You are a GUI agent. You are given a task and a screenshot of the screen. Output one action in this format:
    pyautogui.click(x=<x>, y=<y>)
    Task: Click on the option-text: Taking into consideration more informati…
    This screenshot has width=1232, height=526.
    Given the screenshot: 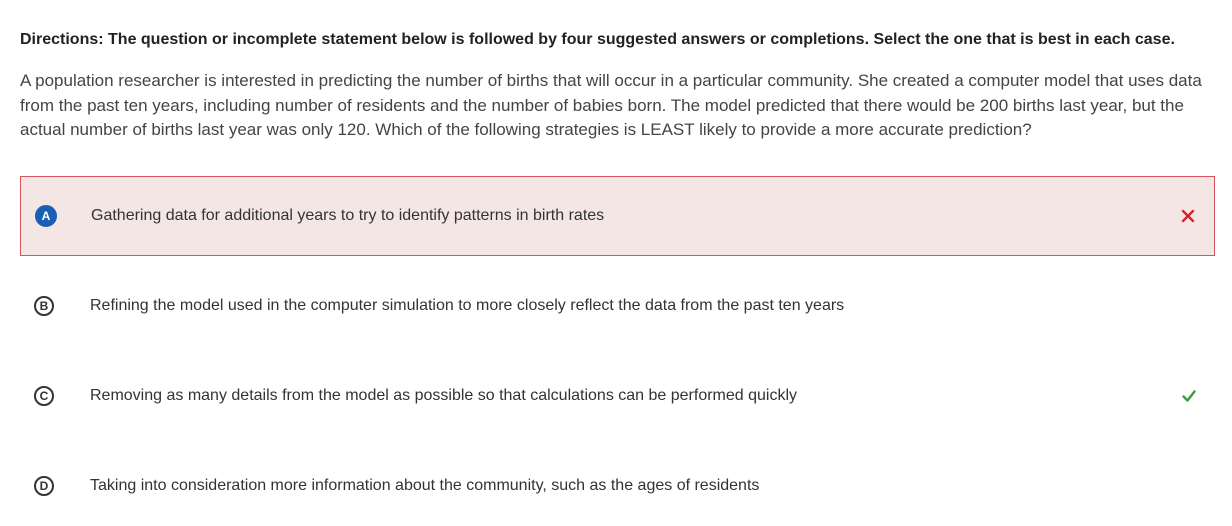 What is the action you would take?
    pyautogui.click(x=425, y=485)
    